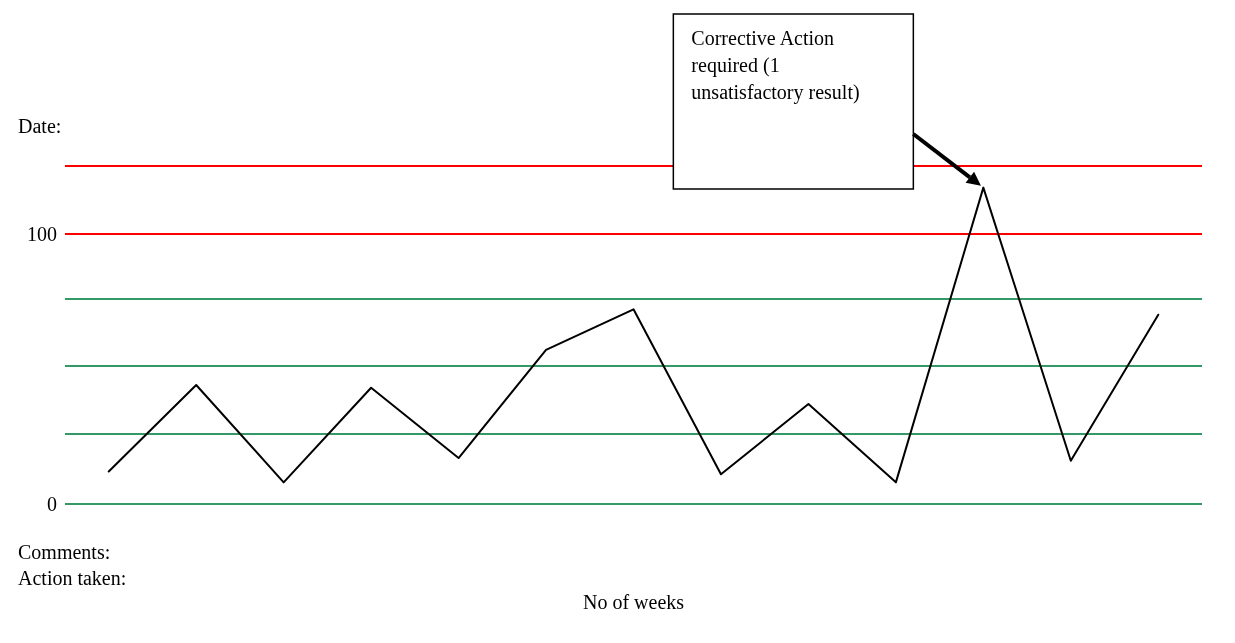 The height and width of the screenshot is (643, 1235). Describe the element at coordinates (42, 233) in the screenshot. I see `y-tick-label: 100` at that location.